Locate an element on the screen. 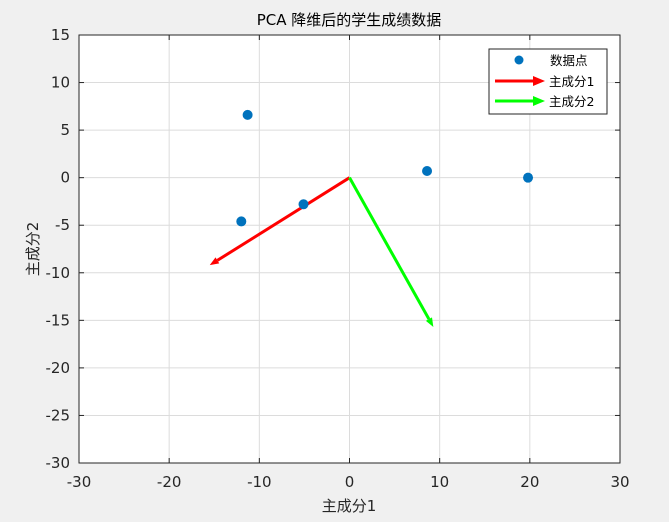 Image resolution: width=669 pixels, height=522 pixels. x-tick-label: 10 is located at coordinates (439, 482).